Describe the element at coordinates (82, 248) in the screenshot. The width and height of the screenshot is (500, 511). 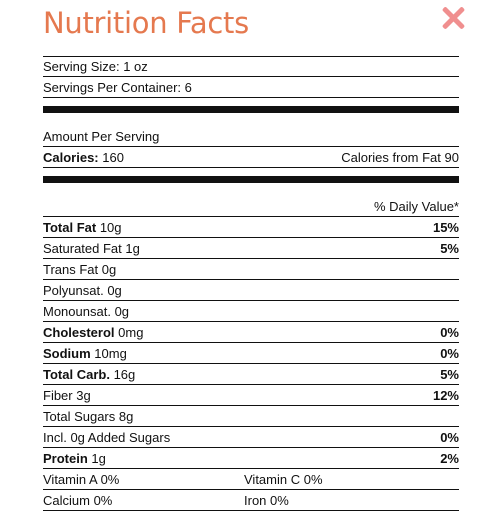
I see `nutrient-label: Saturated Fat` at that location.